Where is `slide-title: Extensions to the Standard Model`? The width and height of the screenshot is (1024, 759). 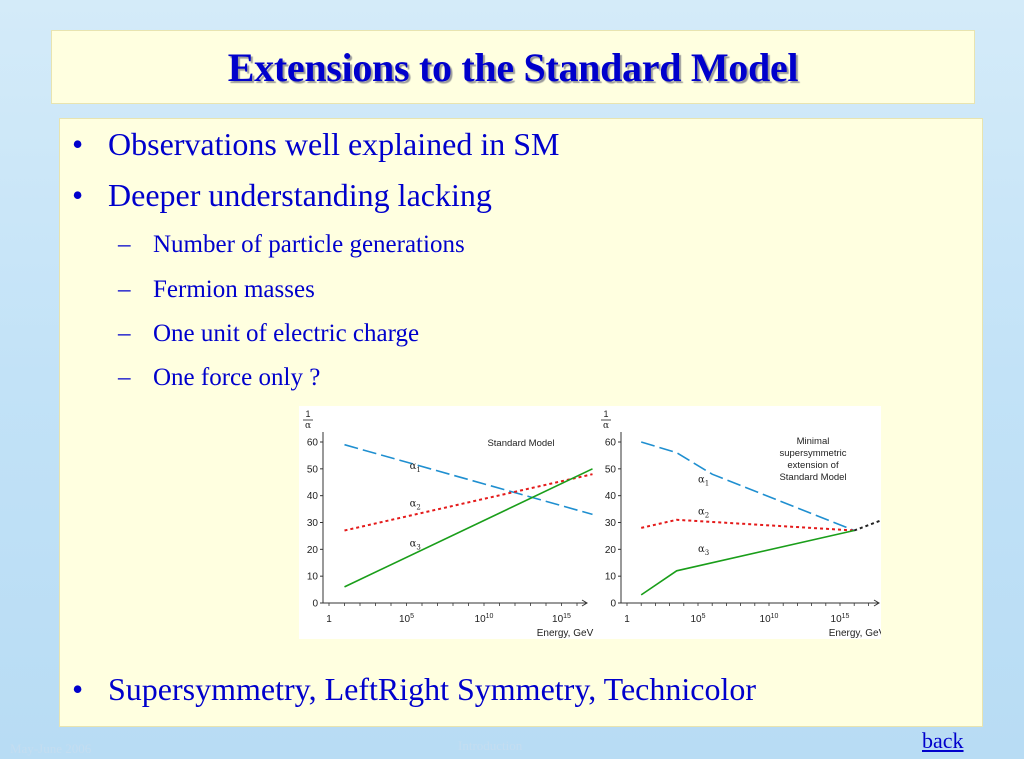 slide-title: Extensions to the Standard Model is located at coordinates (513, 67).